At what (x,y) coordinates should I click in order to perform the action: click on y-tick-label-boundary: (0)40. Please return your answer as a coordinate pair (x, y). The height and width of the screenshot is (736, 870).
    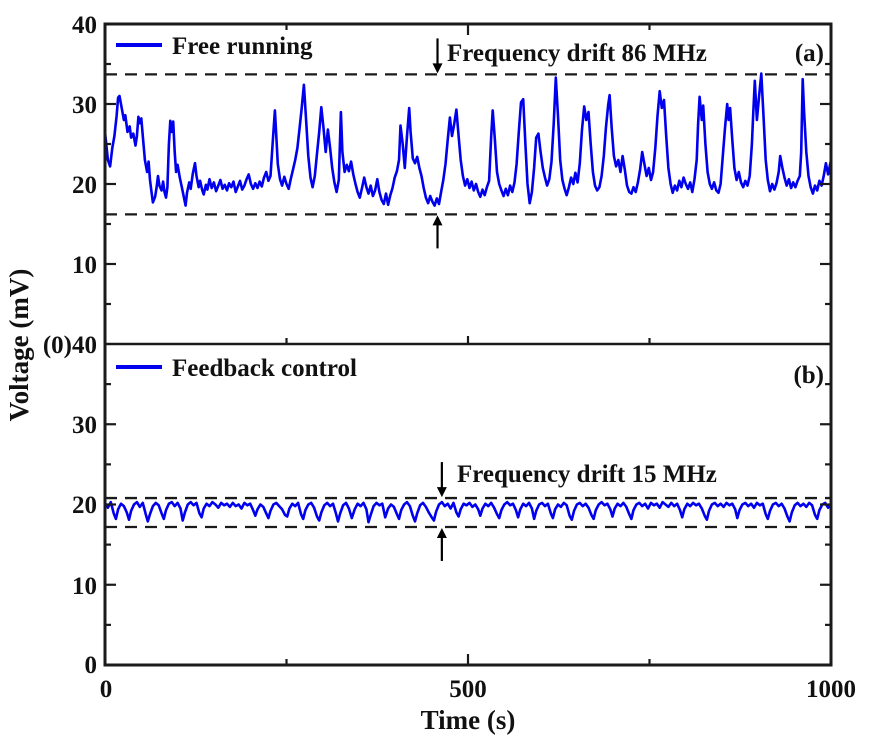
    Looking at the image, I should click on (70, 345).